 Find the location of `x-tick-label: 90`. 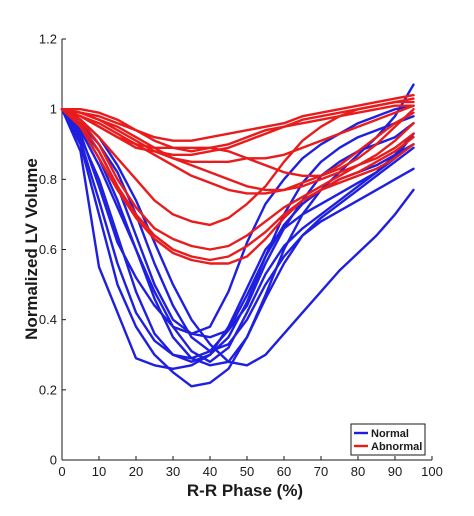

x-tick-label: 90 is located at coordinates (395, 471).